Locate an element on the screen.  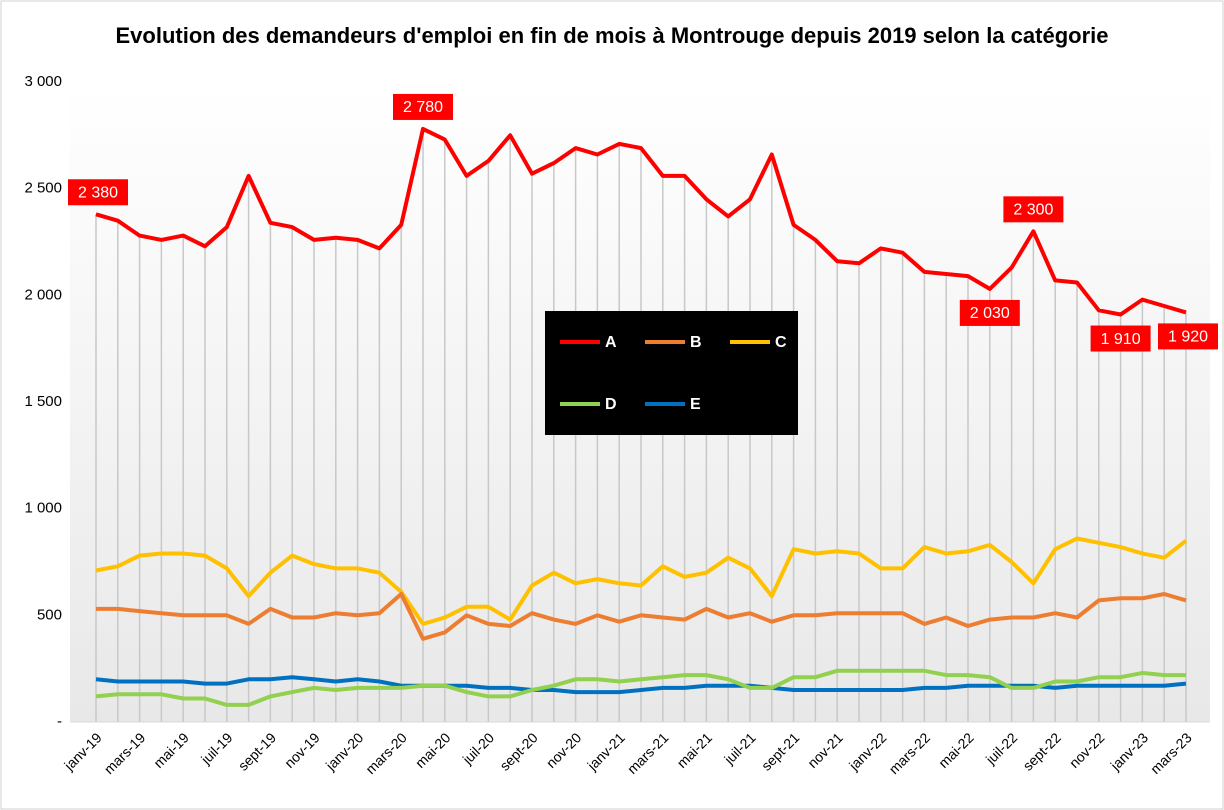
y-tick-label: 3 000 is located at coordinates (43, 81).